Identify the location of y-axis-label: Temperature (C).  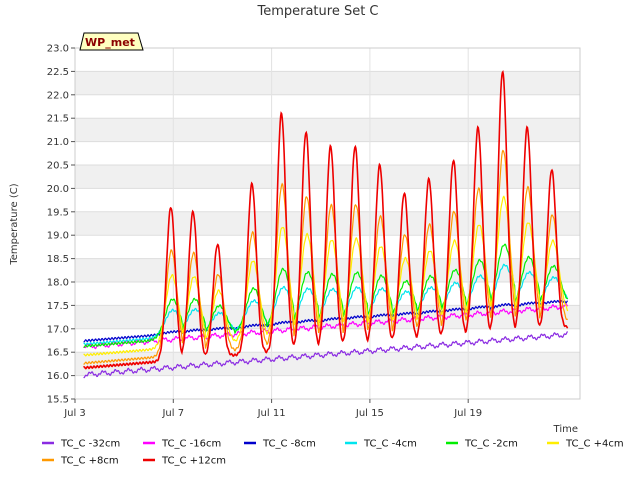
(14, 224).